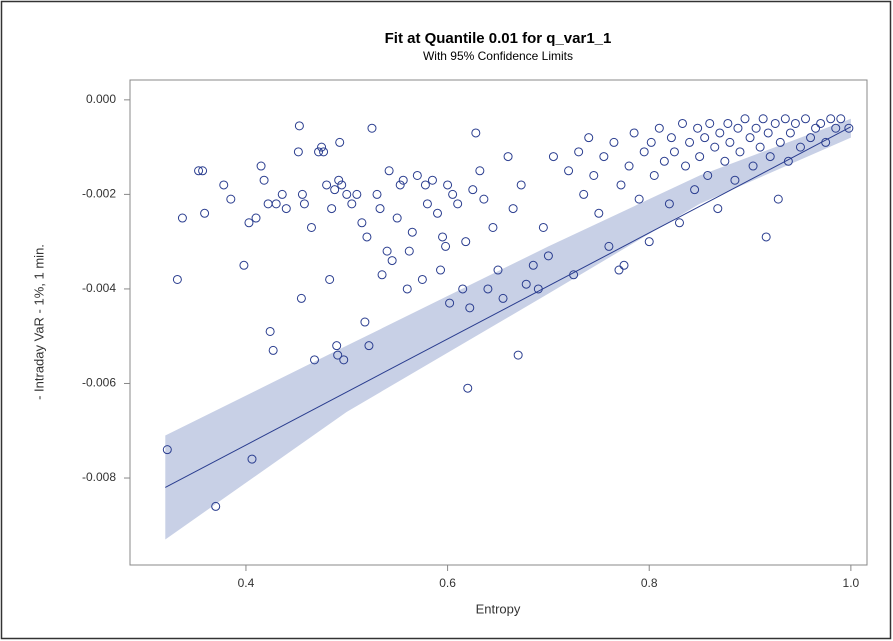  Describe the element at coordinates (99, 383) in the screenshot. I see `y-tick-label: -0.006` at that location.